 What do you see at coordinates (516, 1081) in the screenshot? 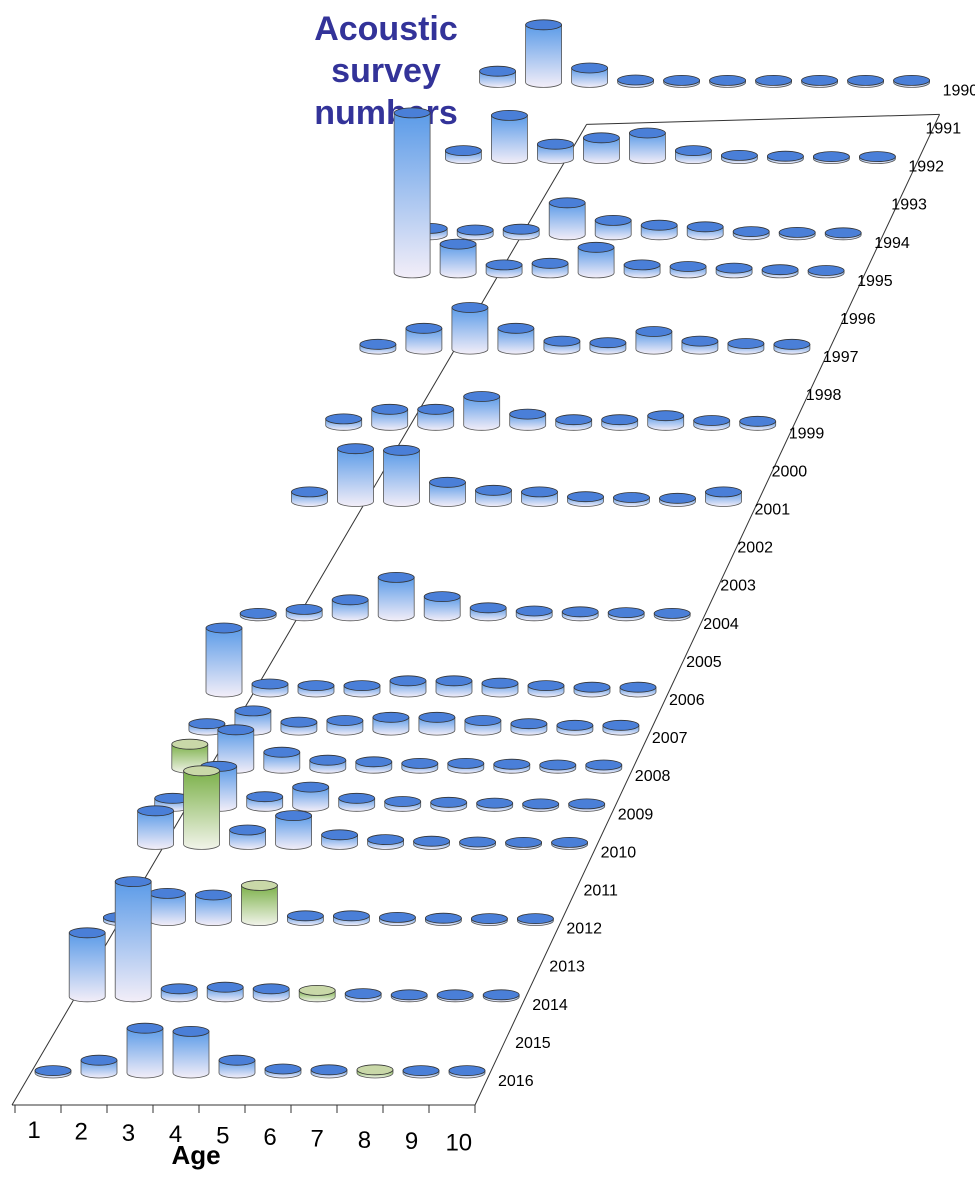
I see `year-label: 2016` at bounding box center [516, 1081].